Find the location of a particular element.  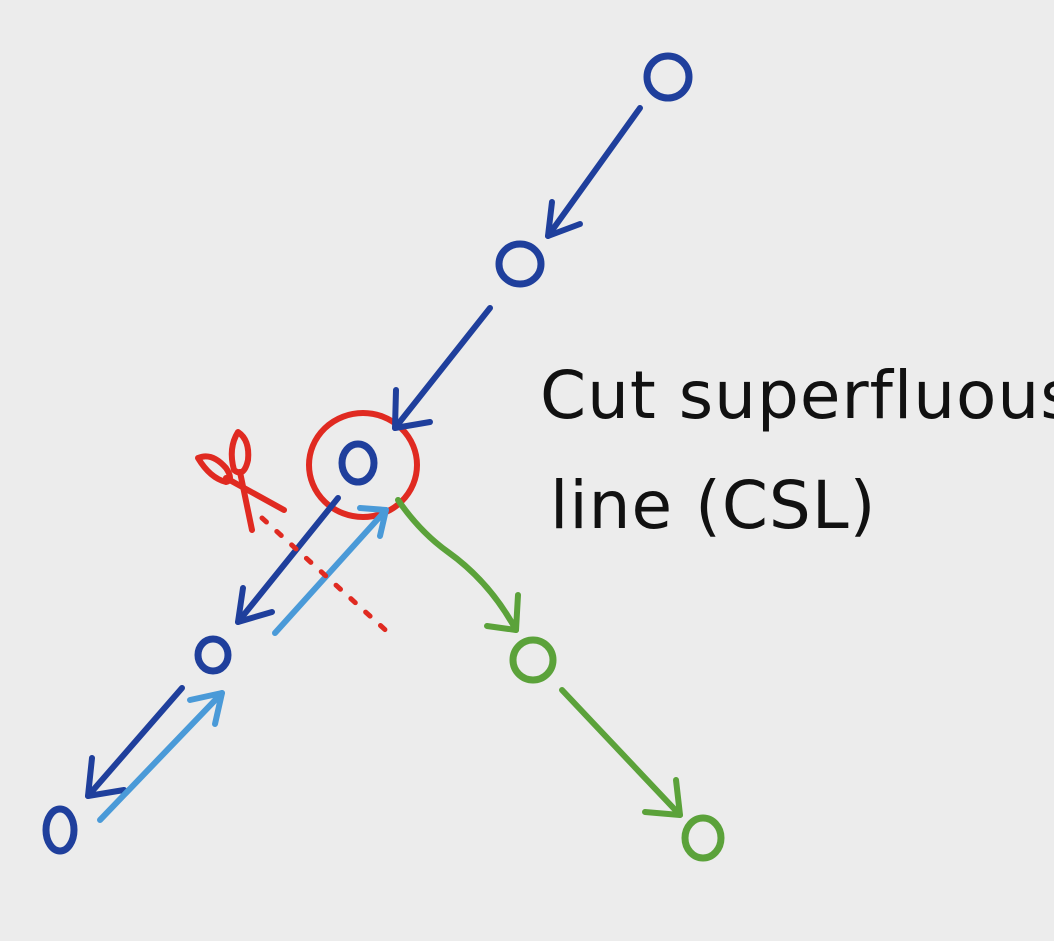

edge-n4-n5 is located at coordinates (135, 742).